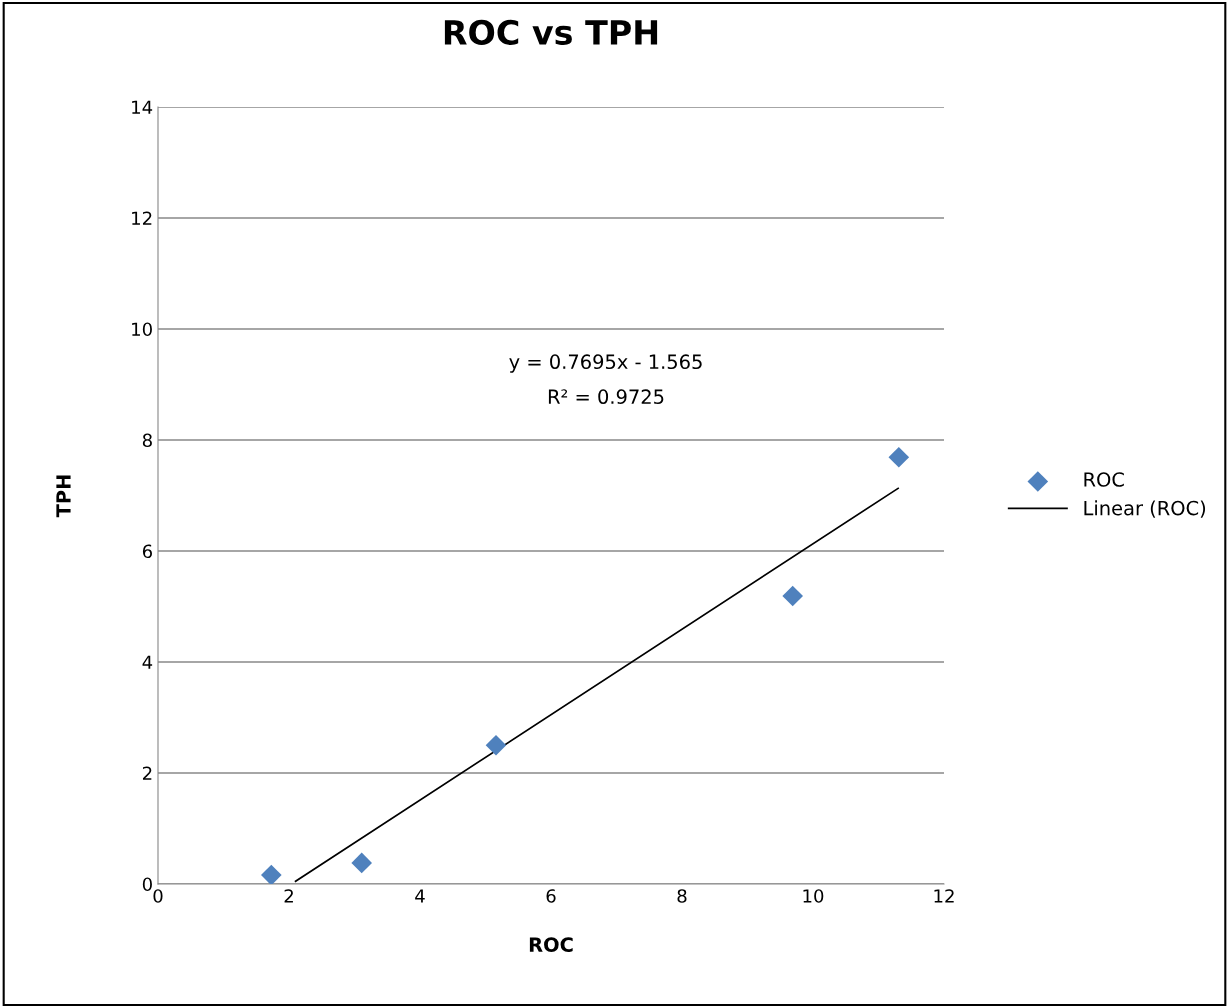  Describe the element at coordinates (551, 32) in the screenshot. I see `chart-title: ROC vs TPH` at that location.